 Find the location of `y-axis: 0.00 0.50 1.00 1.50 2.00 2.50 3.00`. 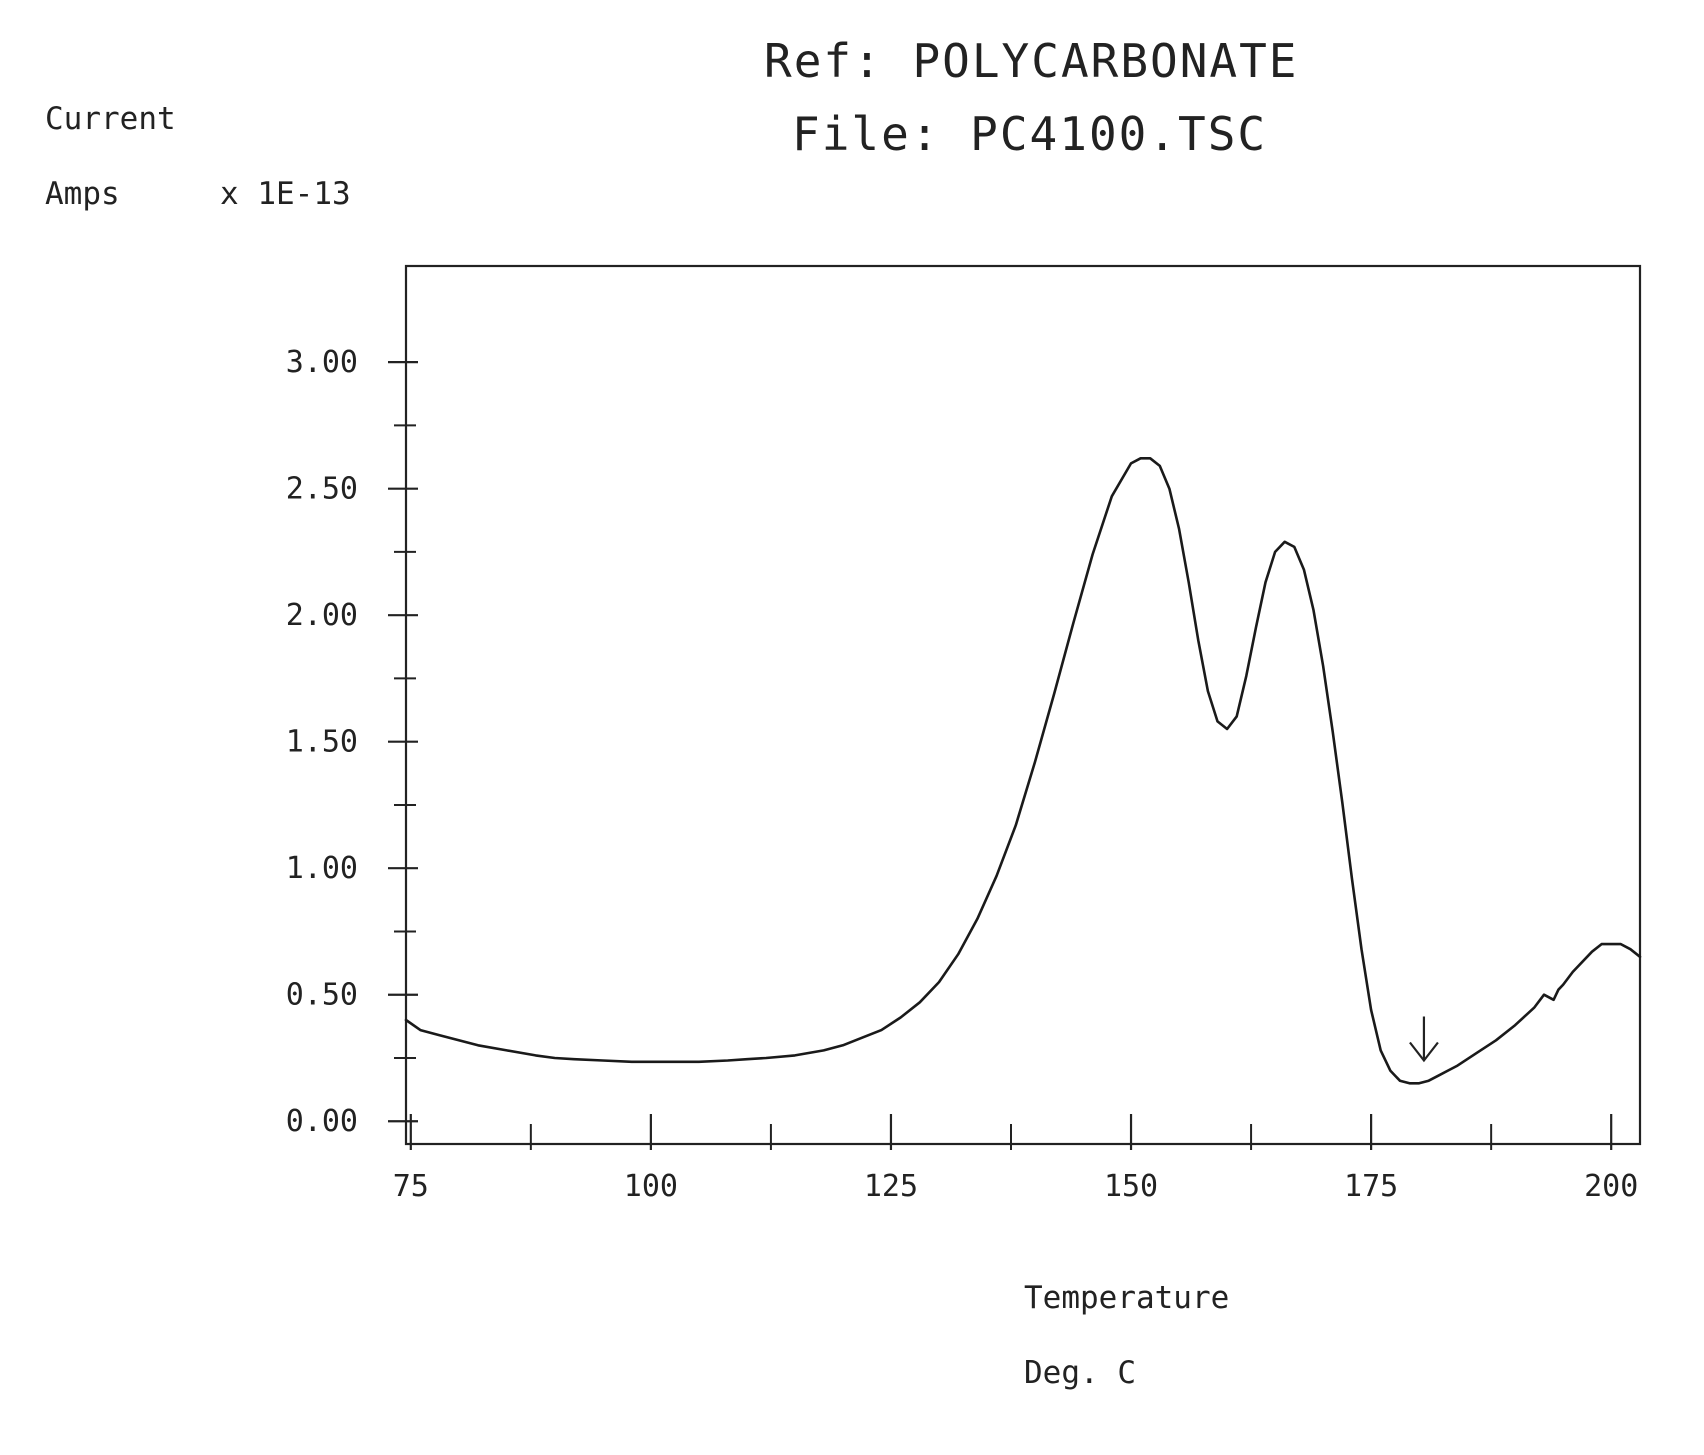

y-axis: 0.00 0.50 1.00 1.50 2.00 2.50 3.00 is located at coordinates (352, 742).